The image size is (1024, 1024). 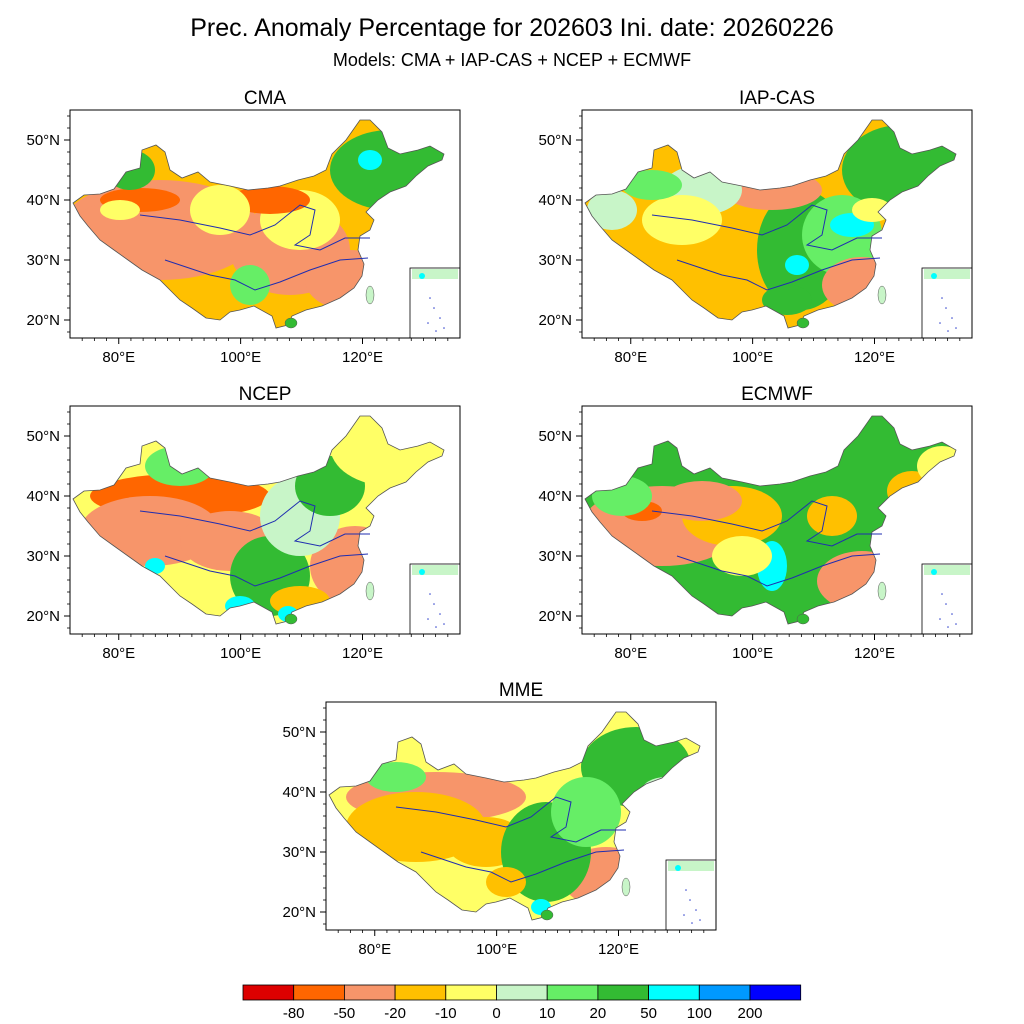 I want to click on panel-title-iap-cas: IAP-CAS, so click(x=777, y=98).